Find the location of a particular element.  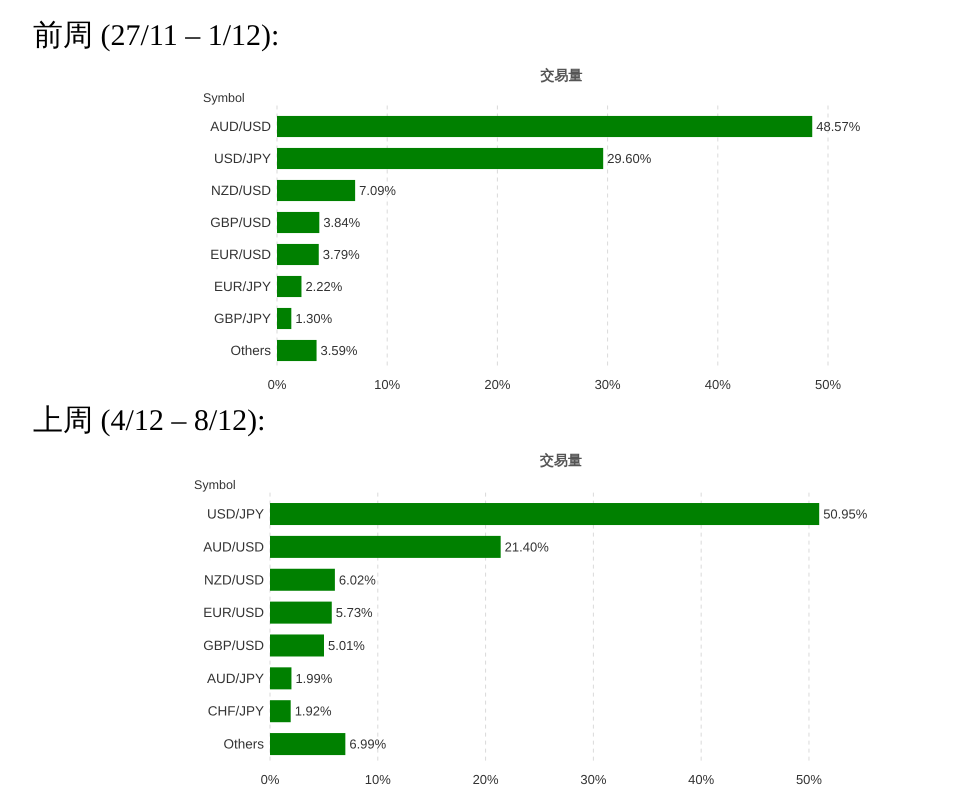

y-tick-label: GBP/JPY is located at coordinates (242, 318).